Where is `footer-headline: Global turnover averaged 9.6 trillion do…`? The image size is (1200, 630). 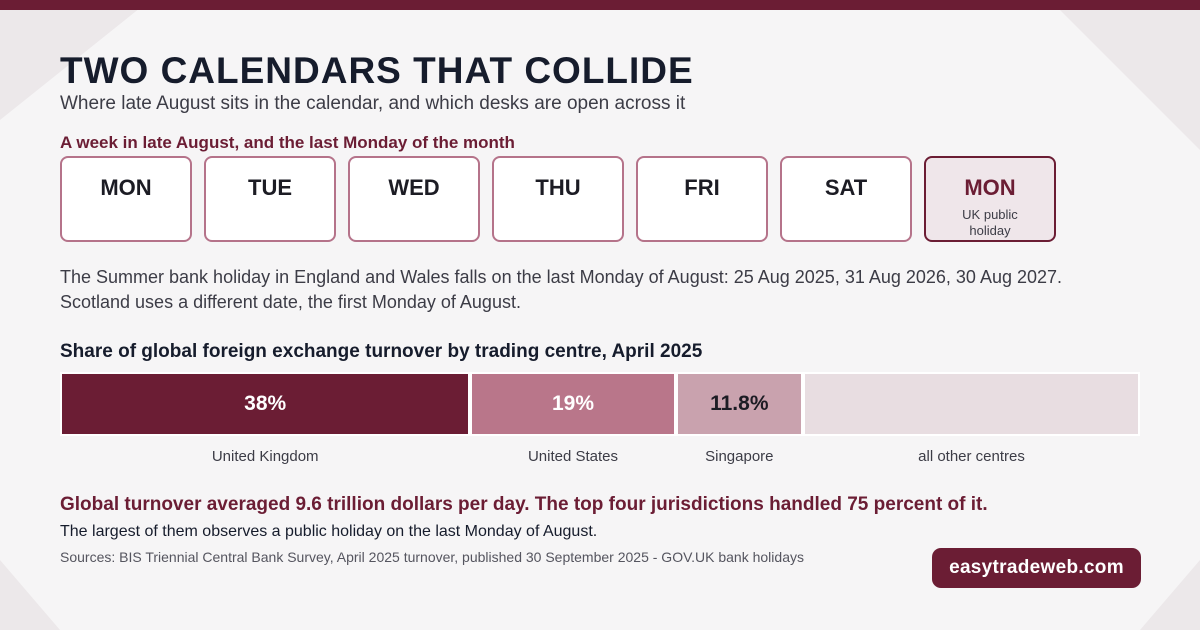 footer-headline: Global turnover averaged 9.6 trillion do… is located at coordinates (524, 504).